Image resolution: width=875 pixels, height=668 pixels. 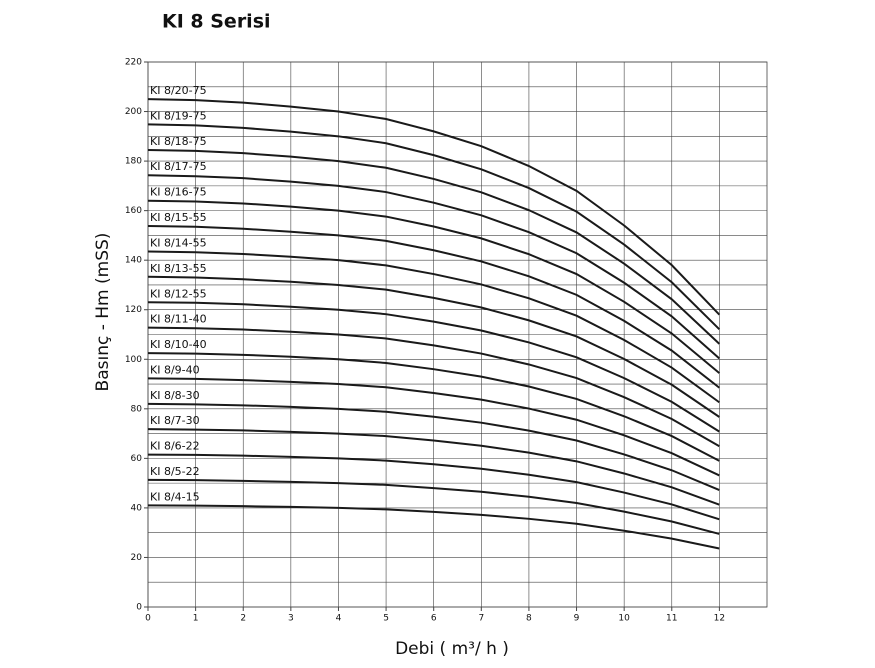 I want to click on x-tick-label: 2, so click(x=243, y=619).